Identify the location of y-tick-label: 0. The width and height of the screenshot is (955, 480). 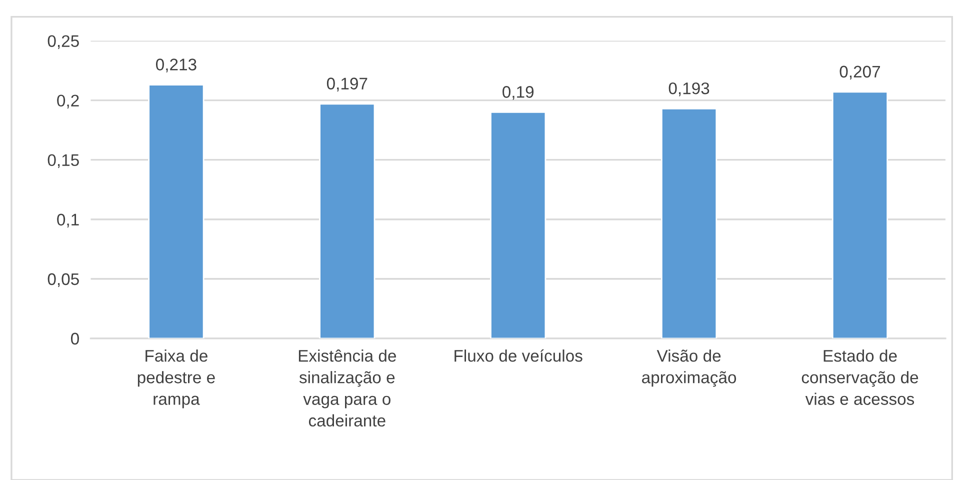
(74, 338).